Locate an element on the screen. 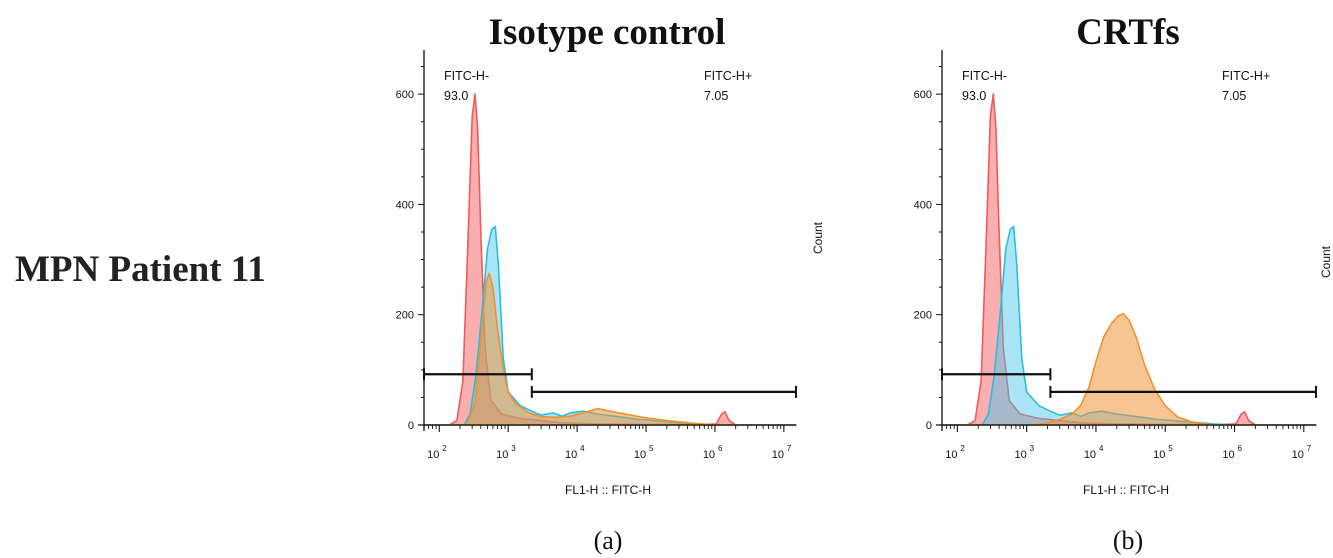 The image size is (1333, 558). chart-title: Isotype control is located at coordinates (607, 32).